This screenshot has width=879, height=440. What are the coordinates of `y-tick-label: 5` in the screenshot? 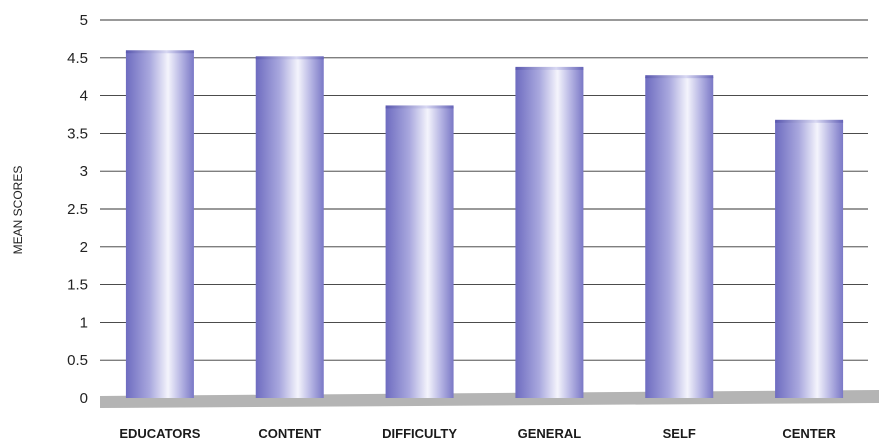 It's located at (84, 20).